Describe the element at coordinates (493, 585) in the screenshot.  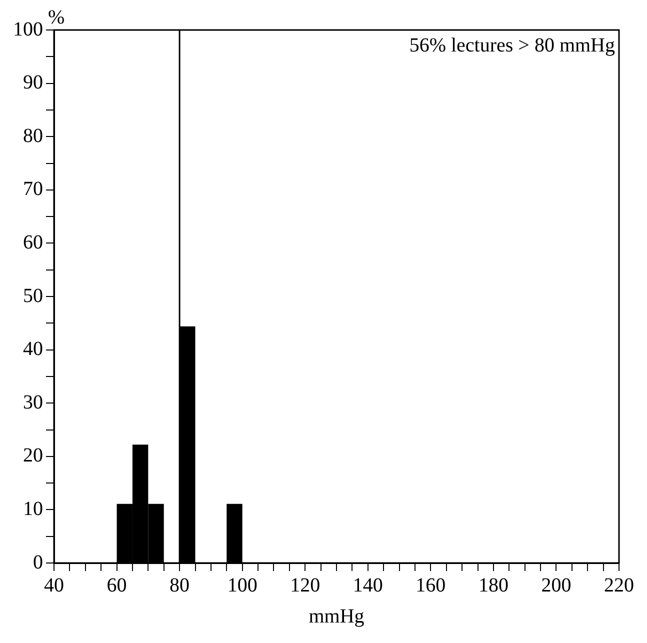
I see `x-tick-label: 180` at that location.